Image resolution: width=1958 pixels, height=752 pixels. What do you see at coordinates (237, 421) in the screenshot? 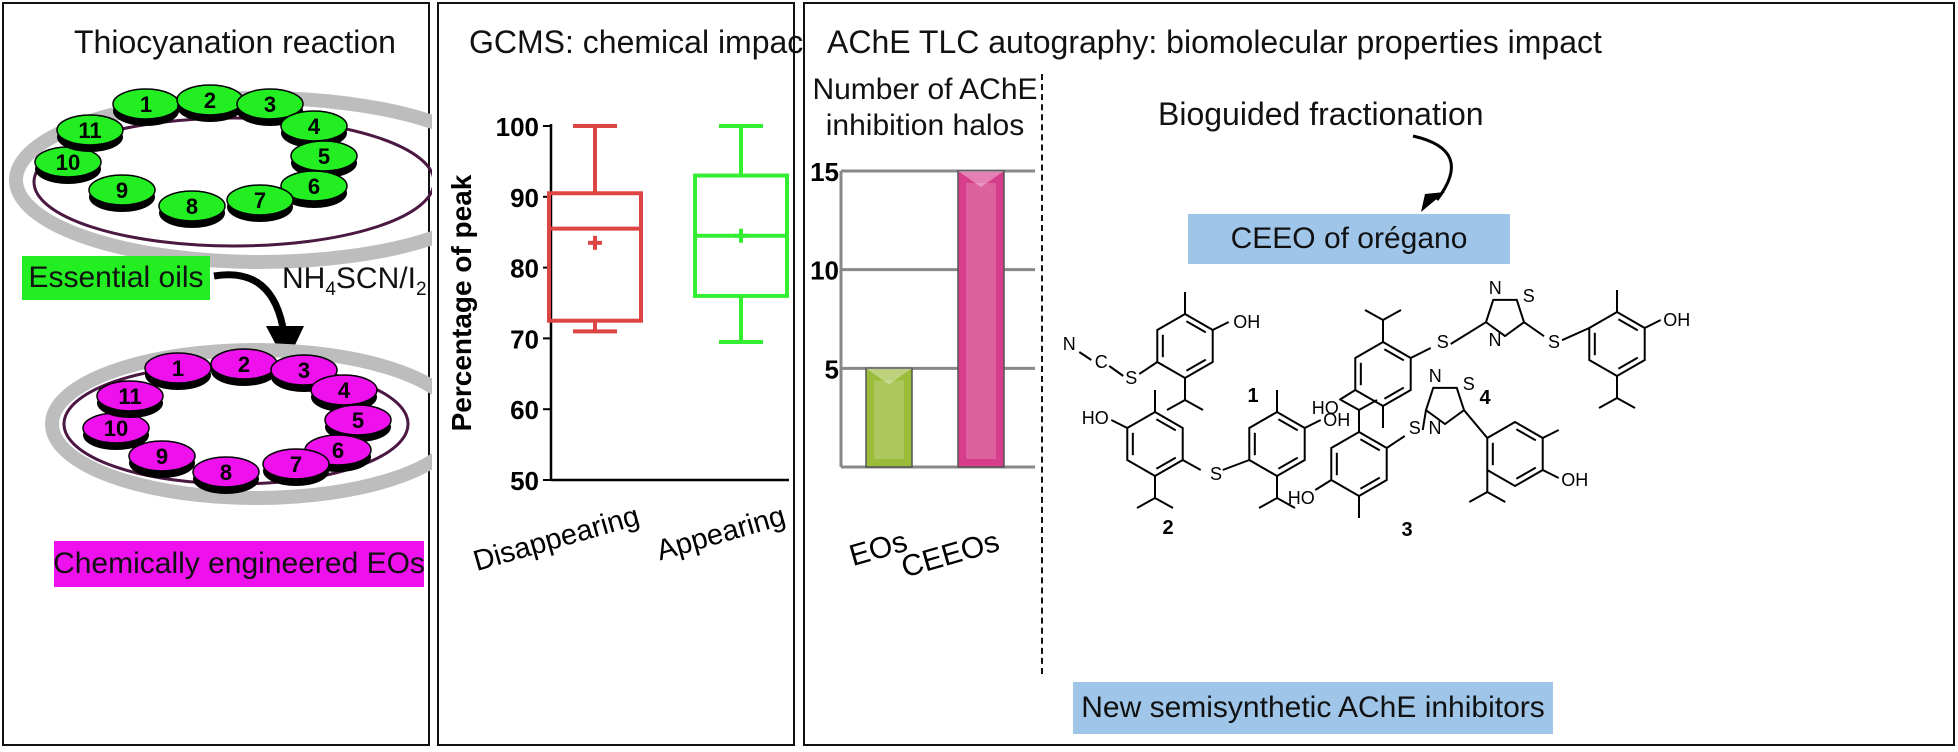
I see `bottom-wells: 1 2 3 456 7 8 9 10 11` at bounding box center [237, 421].